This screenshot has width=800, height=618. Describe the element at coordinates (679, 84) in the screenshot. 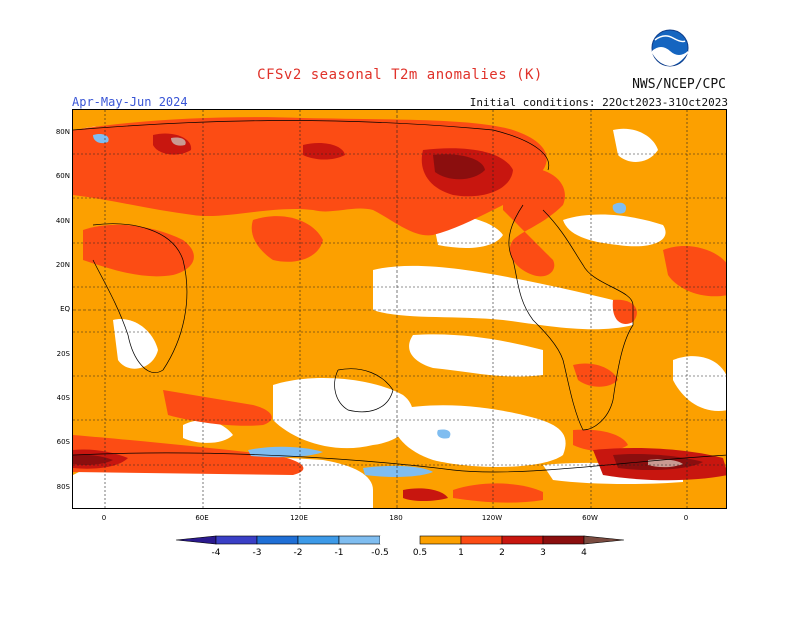

I see `organization-label: NWS/NCEP/CPC` at that location.